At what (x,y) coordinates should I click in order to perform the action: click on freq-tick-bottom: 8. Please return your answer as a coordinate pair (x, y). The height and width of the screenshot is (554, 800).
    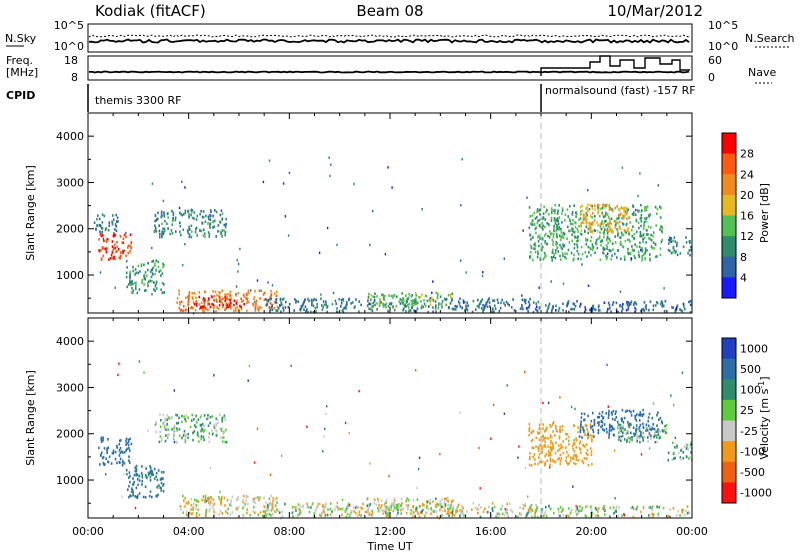
    Looking at the image, I should click on (74, 77).